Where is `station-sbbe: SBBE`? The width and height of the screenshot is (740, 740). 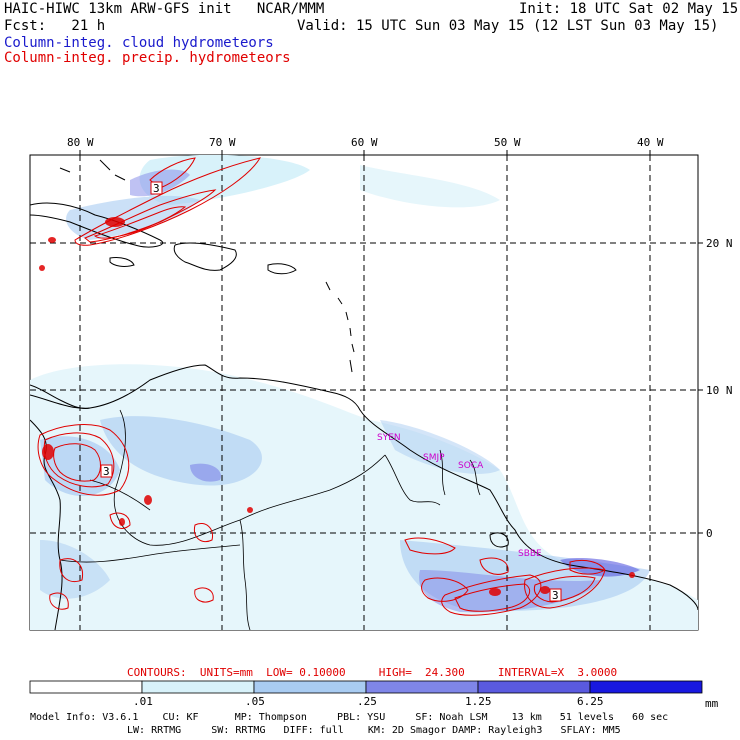 station-sbbe: SBBE is located at coordinates (530, 554).